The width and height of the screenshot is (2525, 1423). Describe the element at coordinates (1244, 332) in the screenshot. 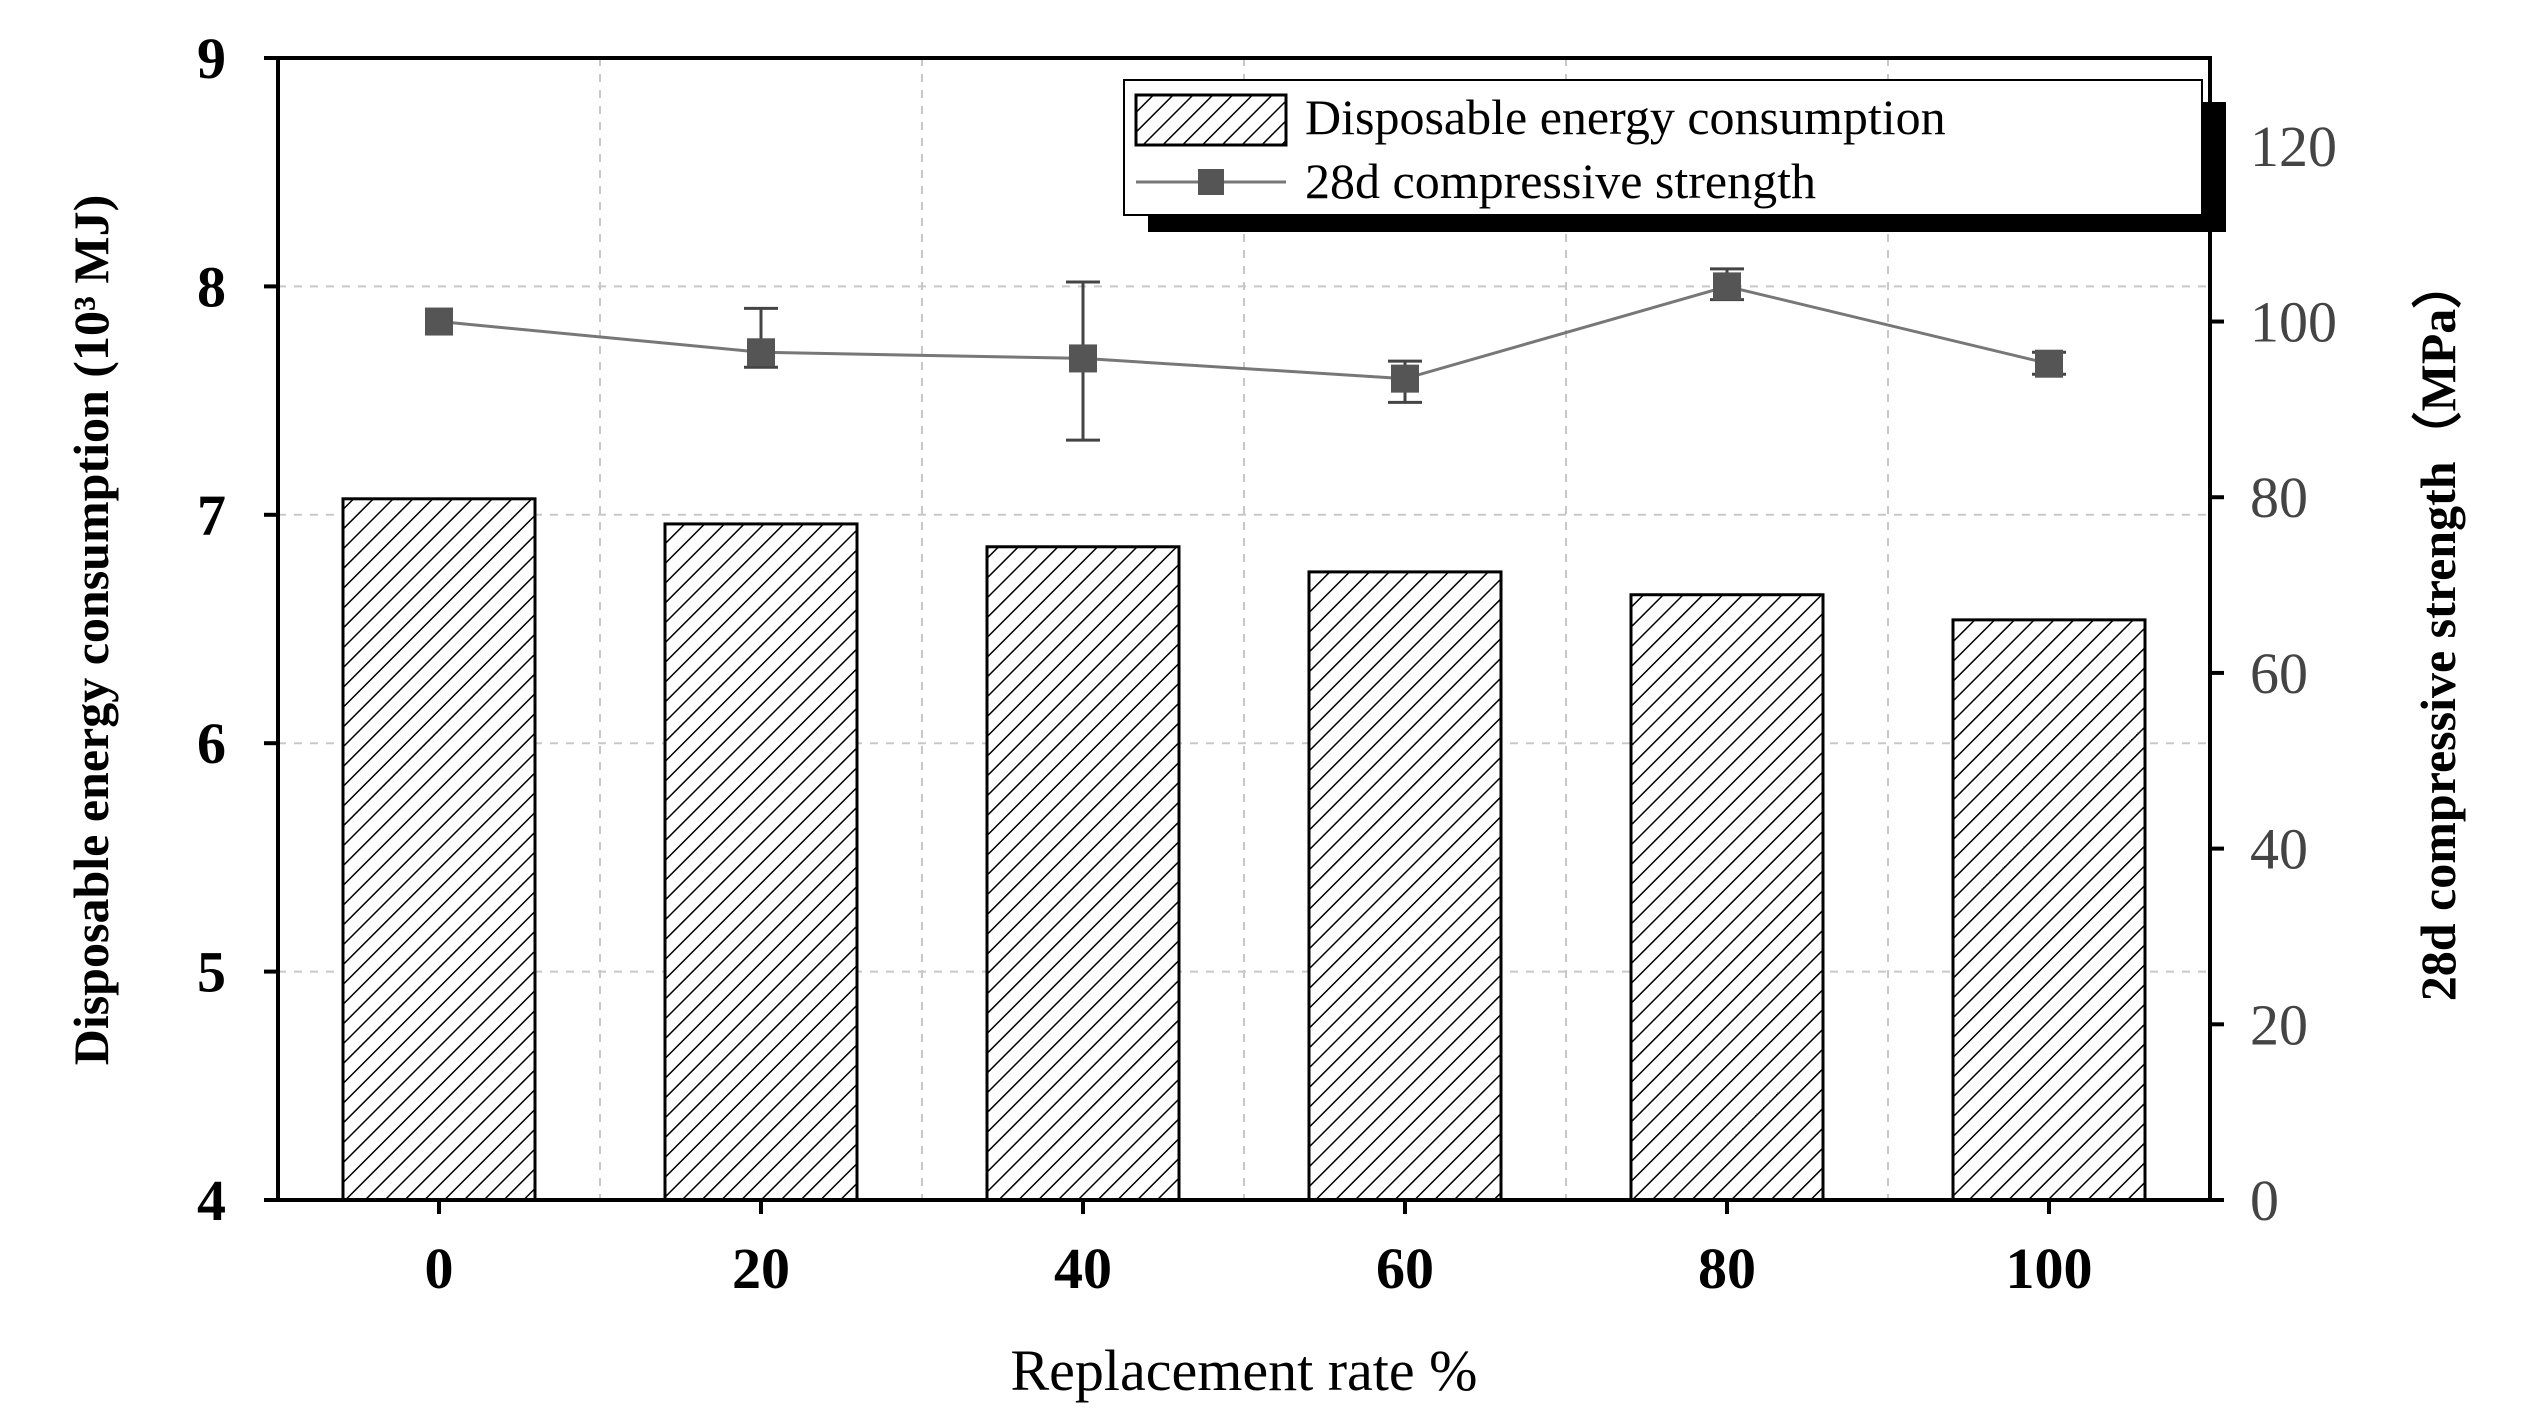

I see `strength-line` at that location.